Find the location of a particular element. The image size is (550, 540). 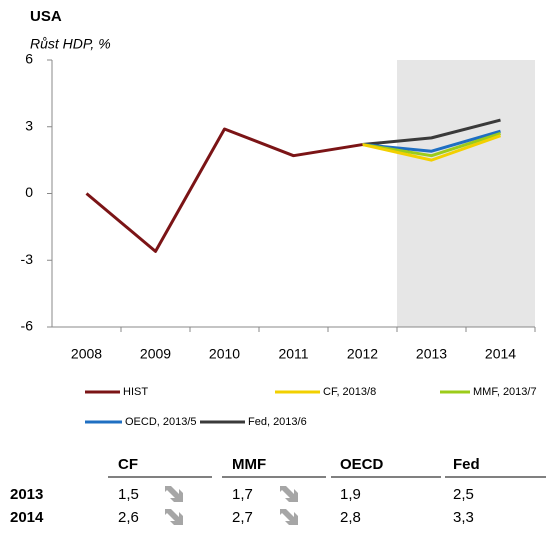

y-tick-label: -6 is located at coordinates (27, 326).